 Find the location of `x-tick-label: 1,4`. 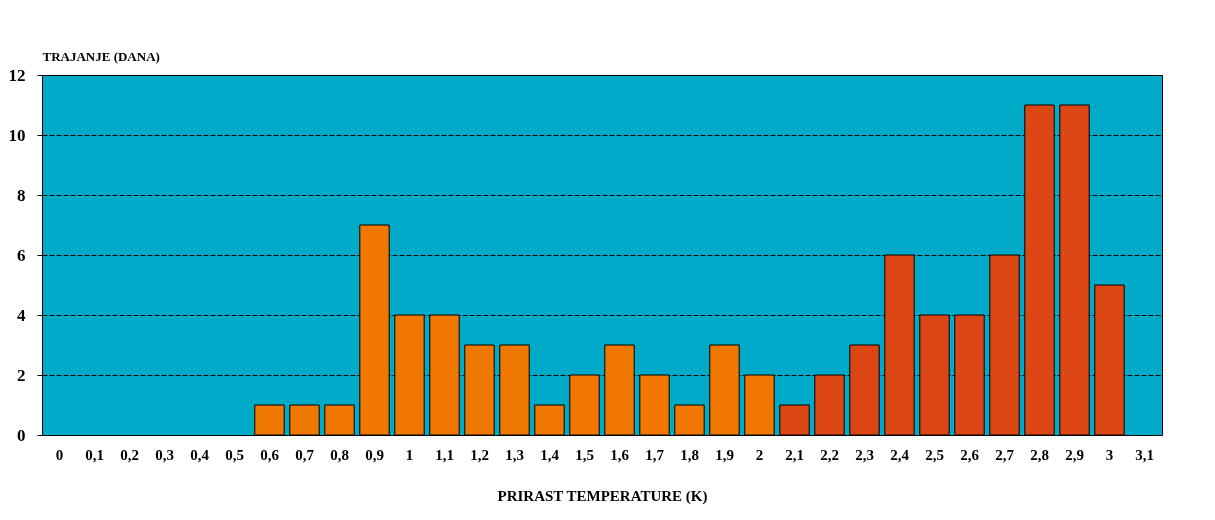

x-tick-label: 1,4 is located at coordinates (550, 454).